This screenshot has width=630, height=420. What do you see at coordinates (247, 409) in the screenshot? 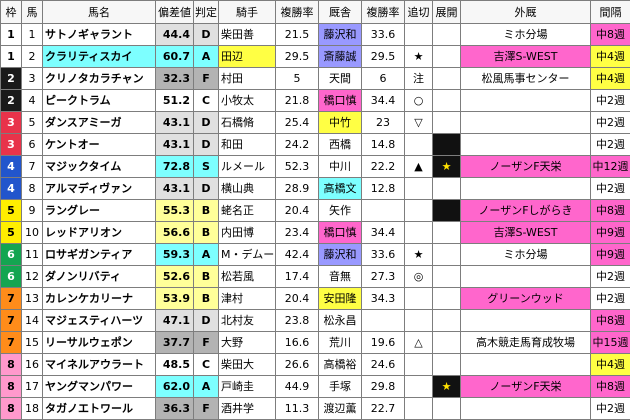
I see `jockey-cell: 酒井学` at bounding box center [247, 409].